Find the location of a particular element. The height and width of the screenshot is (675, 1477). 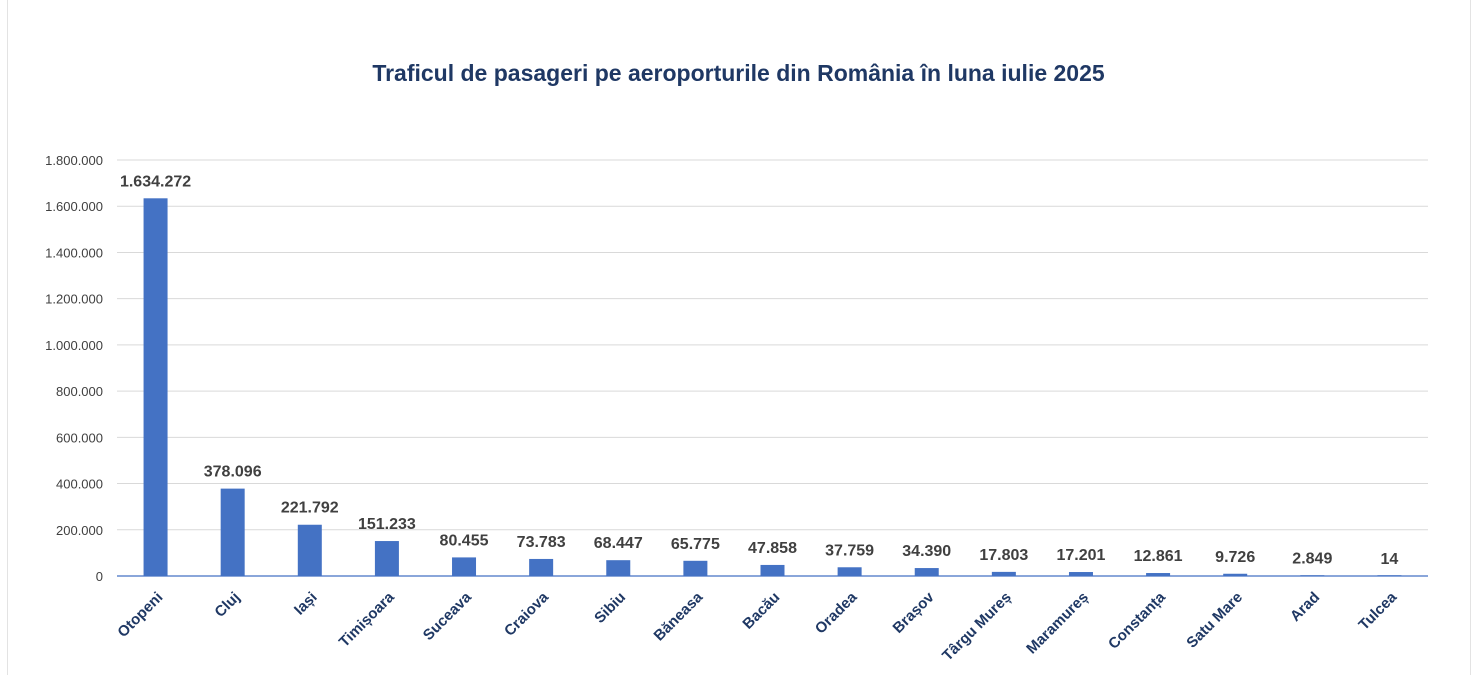

data-label: 80.455 is located at coordinates (464, 540).